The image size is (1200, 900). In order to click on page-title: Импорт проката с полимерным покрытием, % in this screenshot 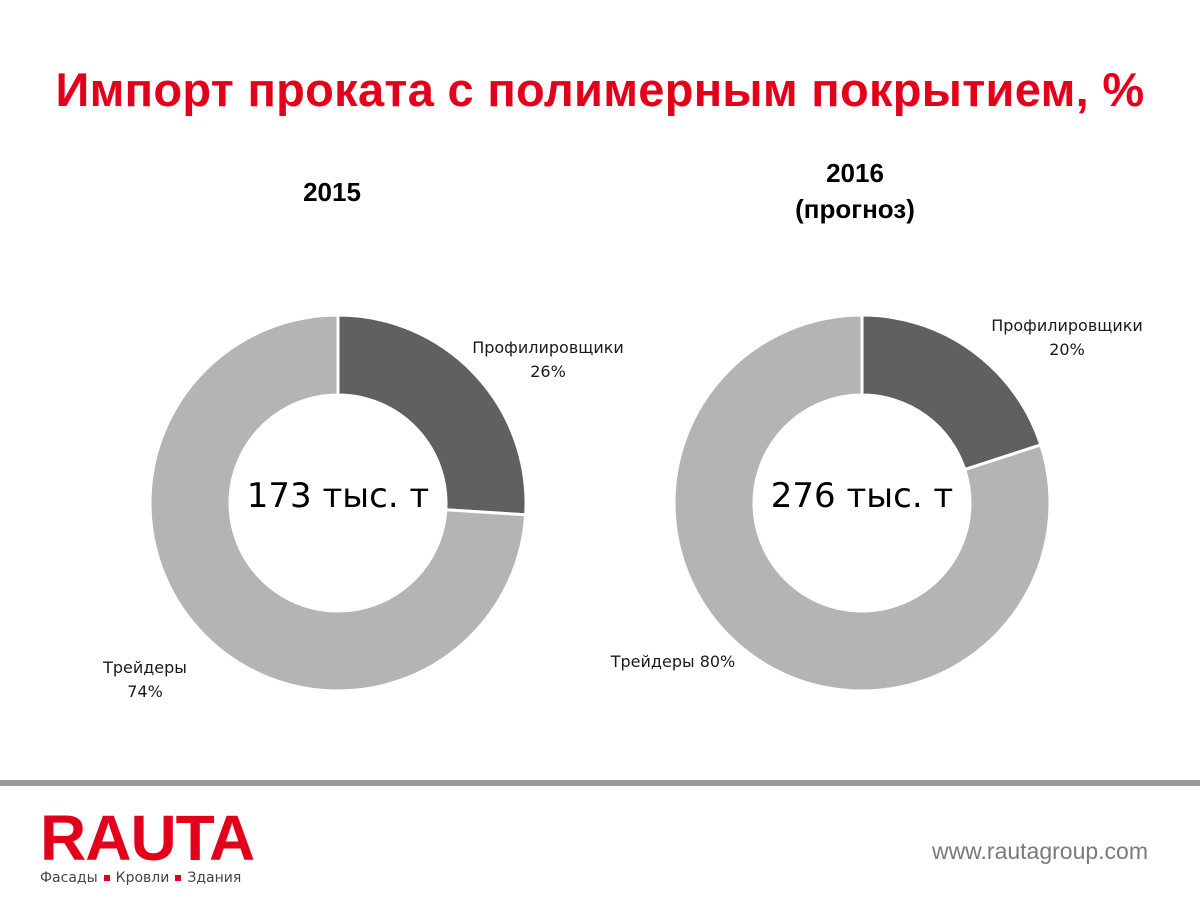, I will do `click(600, 89)`.